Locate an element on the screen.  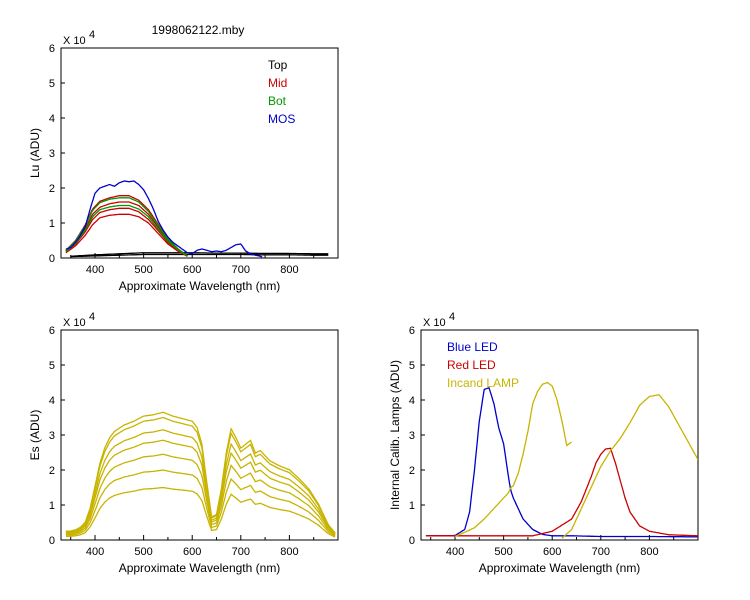
legend-entry: Incand LAMP is located at coordinates (483, 383).